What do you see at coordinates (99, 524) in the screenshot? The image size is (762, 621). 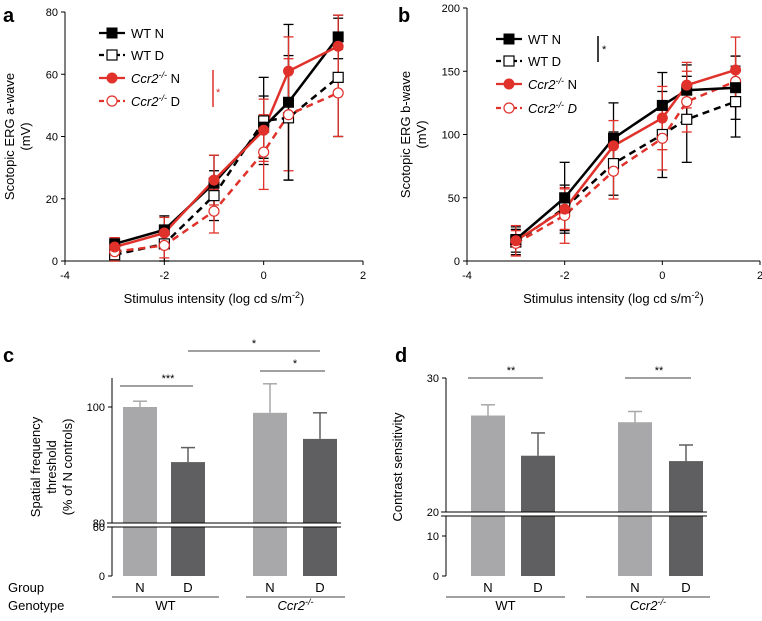 I see `y-tick-label: 80` at bounding box center [99, 524].